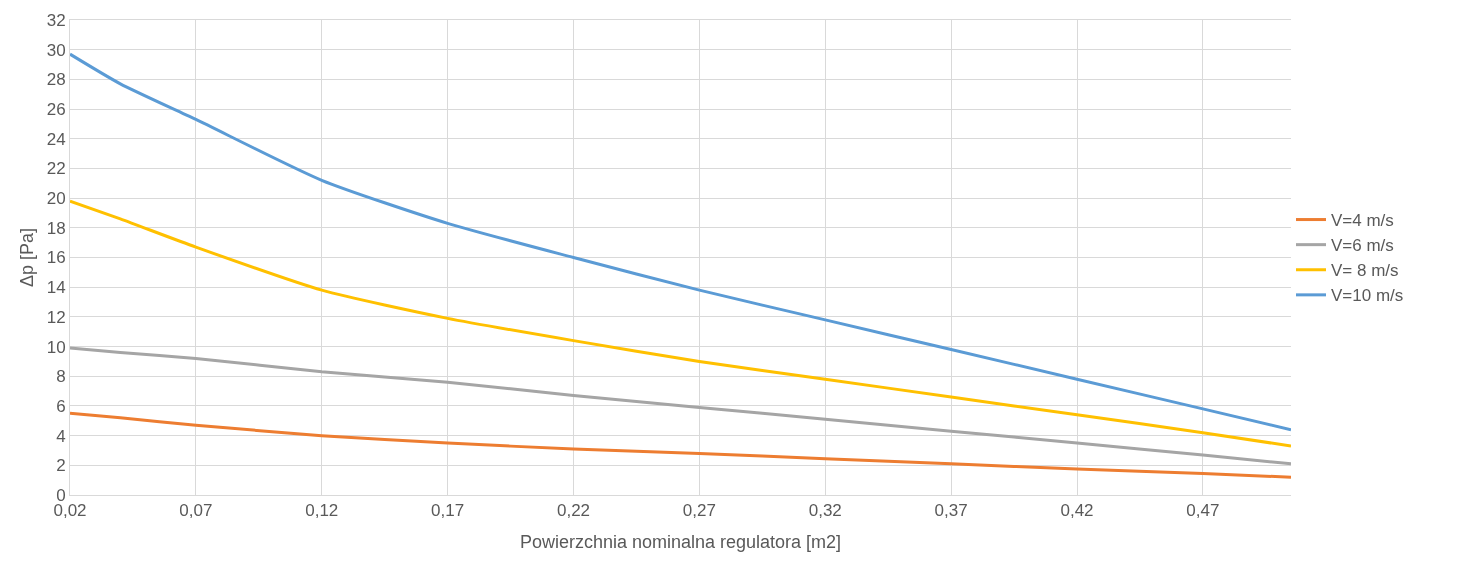 The height and width of the screenshot is (575, 1466). Describe the element at coordinates (61, 377) in the screenshot. I see `y-tick-label: 8` at that location.